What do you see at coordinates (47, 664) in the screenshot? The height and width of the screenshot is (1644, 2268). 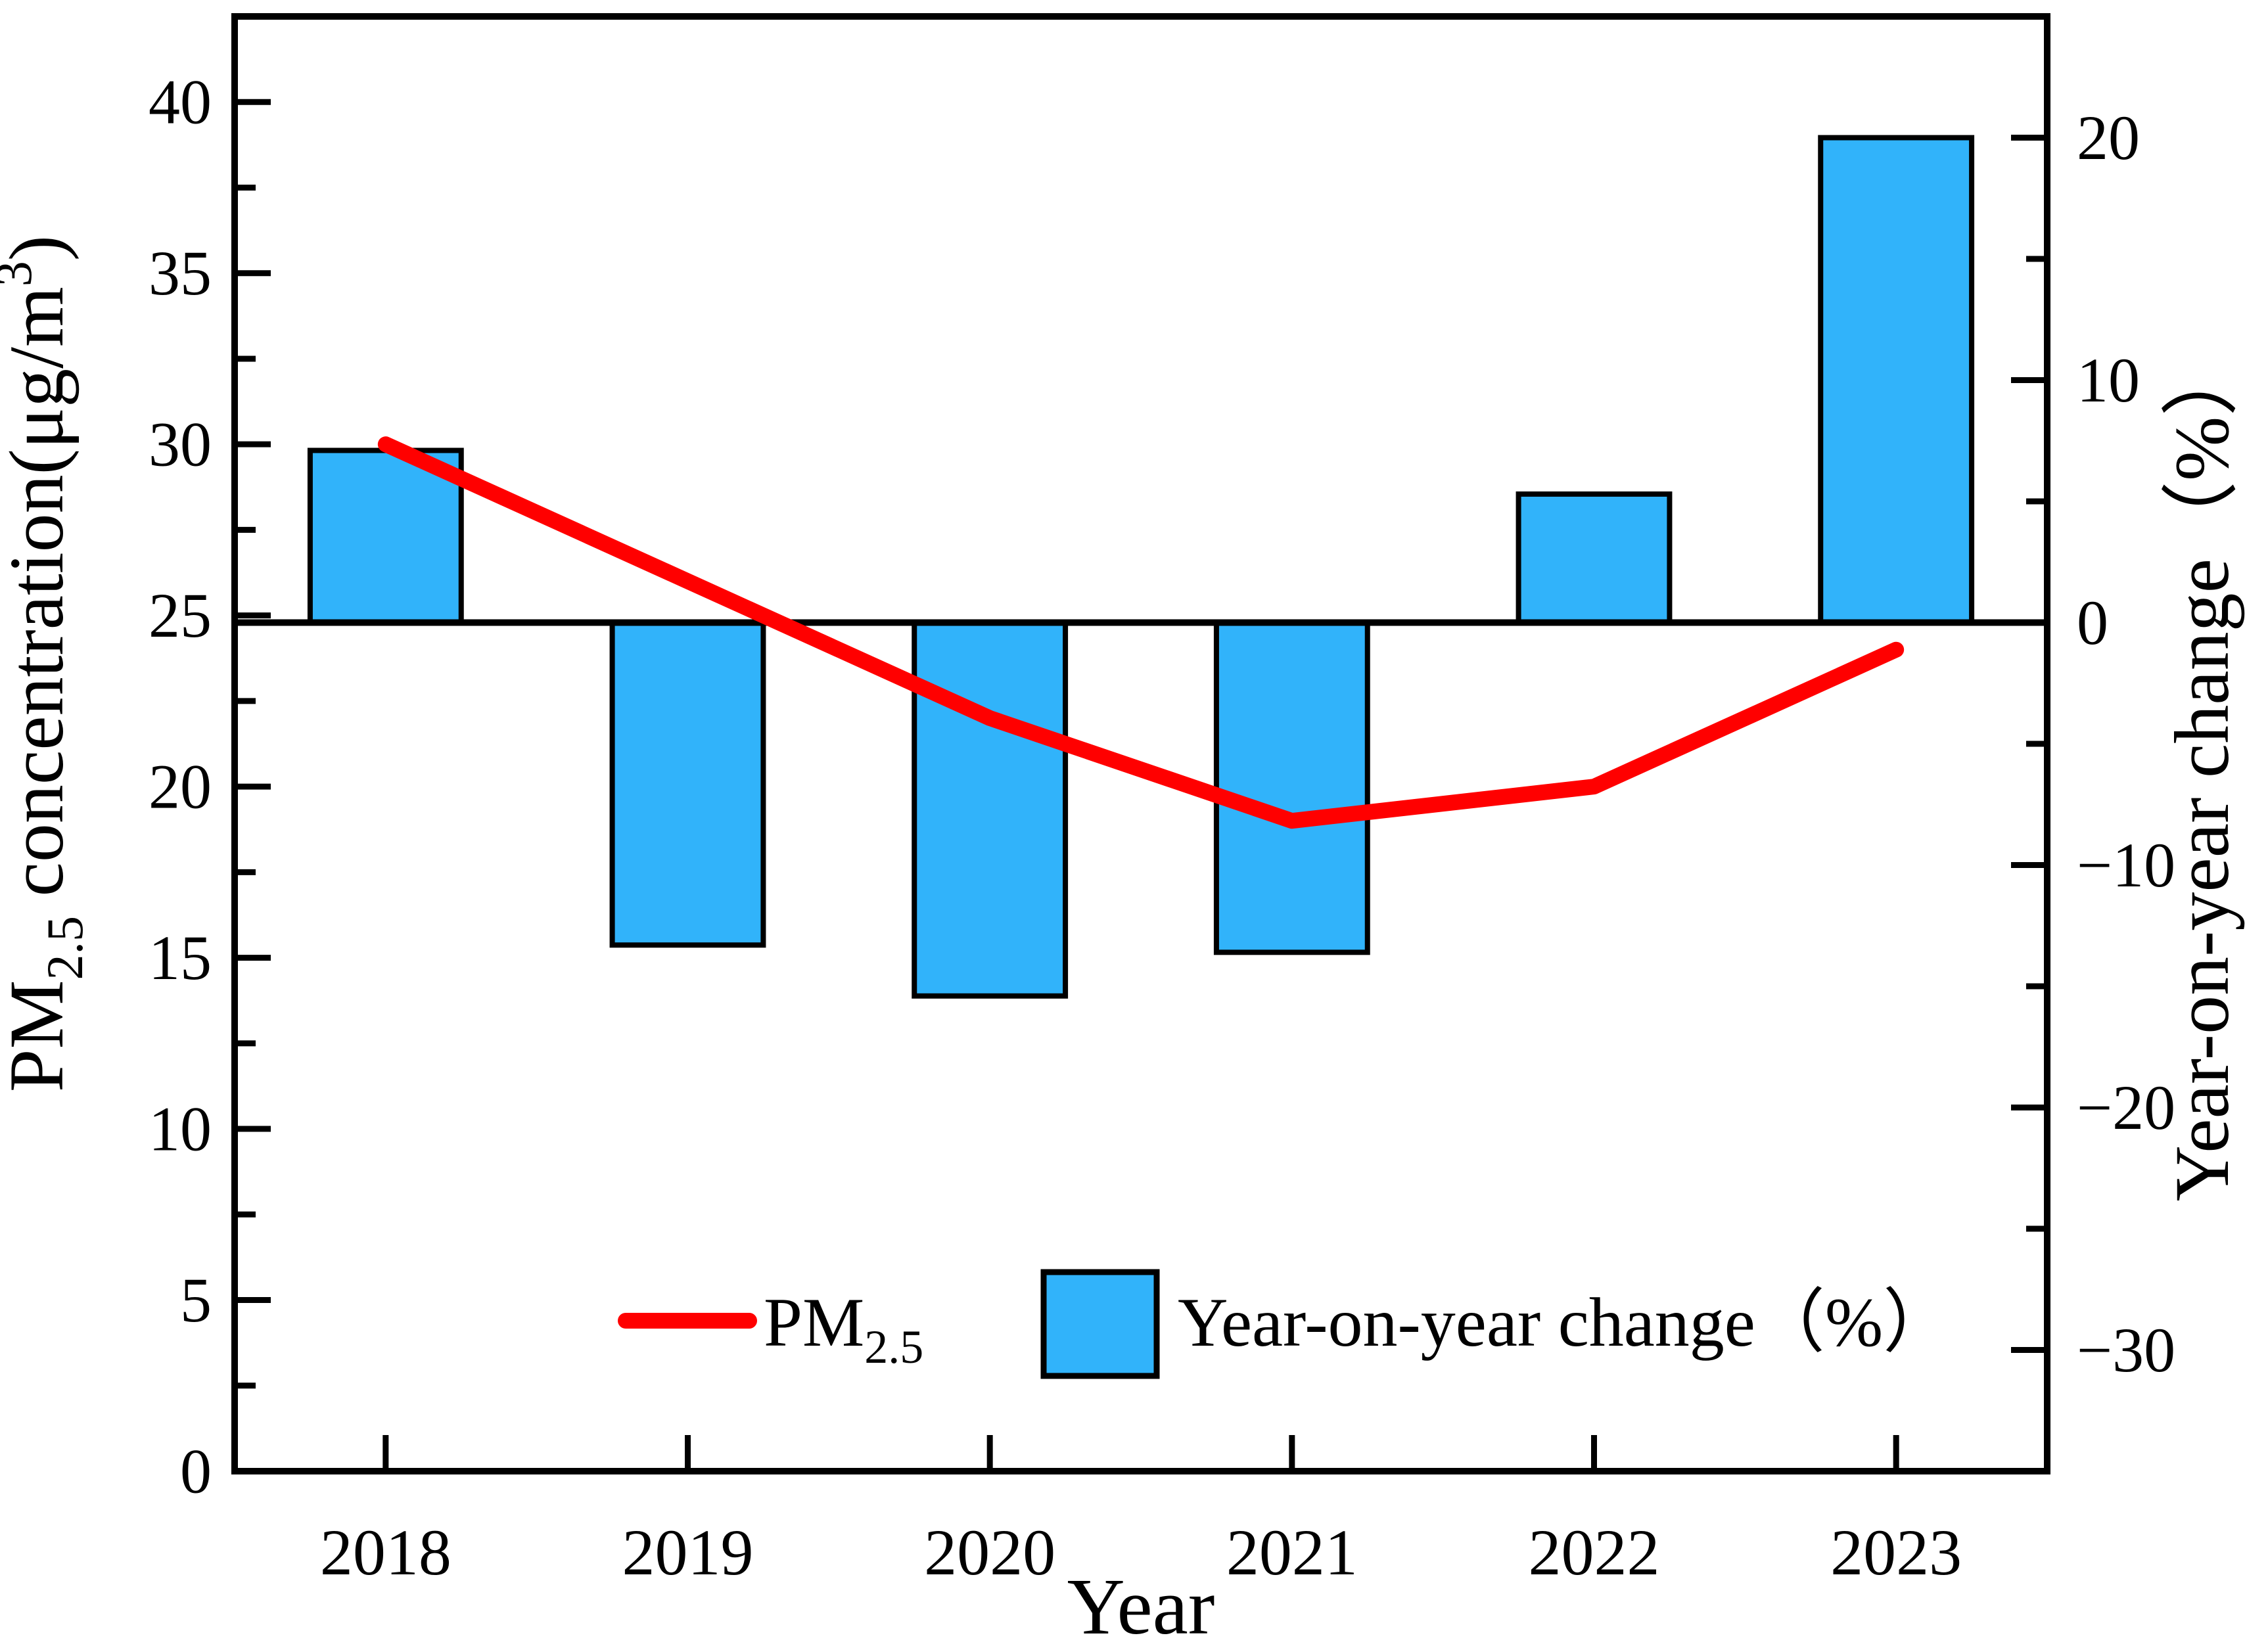 I see `left-axis-title: PM2.5 concentration(μg/m3)` at bounding box center [47, 664].